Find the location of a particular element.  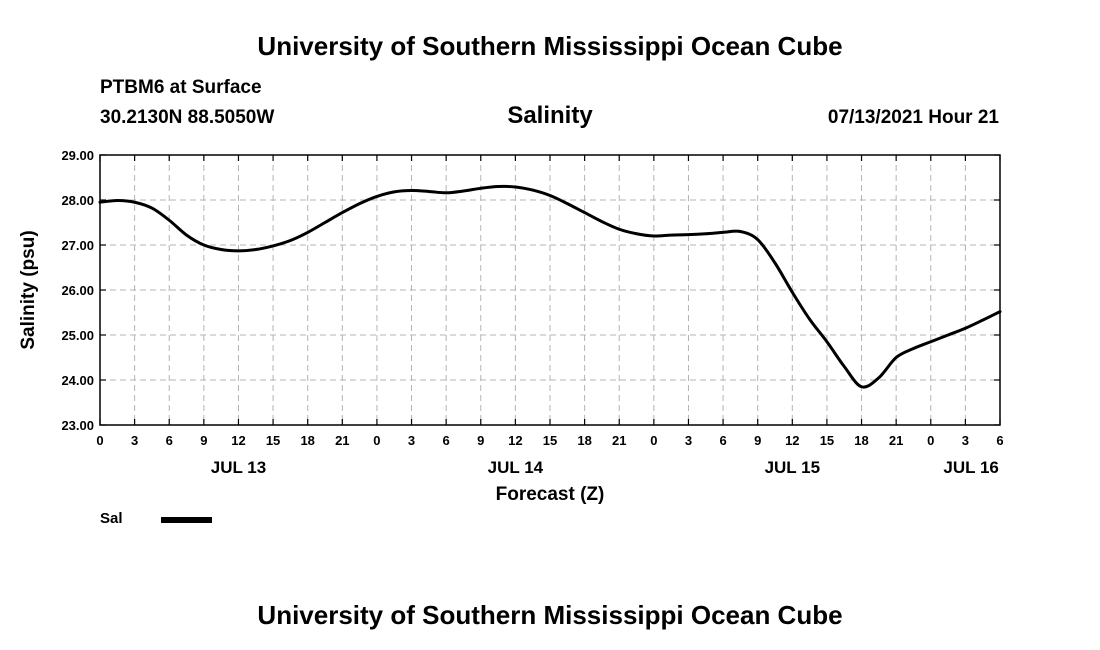

y-tick-label: 26.00 is located at coordinates (77, 290).